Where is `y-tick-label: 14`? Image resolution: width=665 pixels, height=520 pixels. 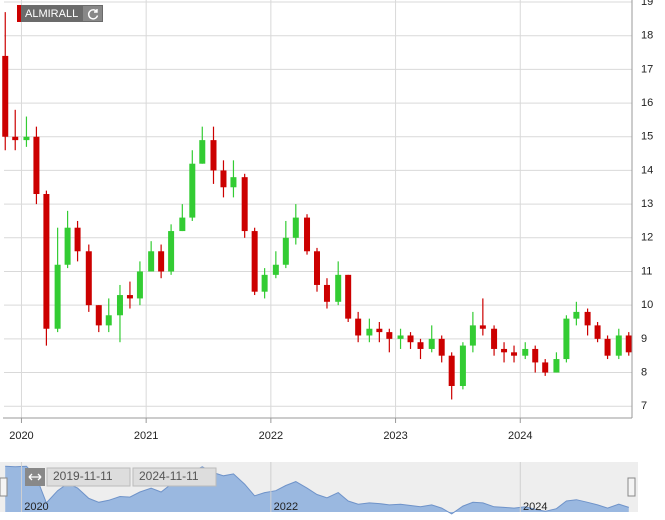
y-tick-label: 14 is located at coordinates (647, 170).